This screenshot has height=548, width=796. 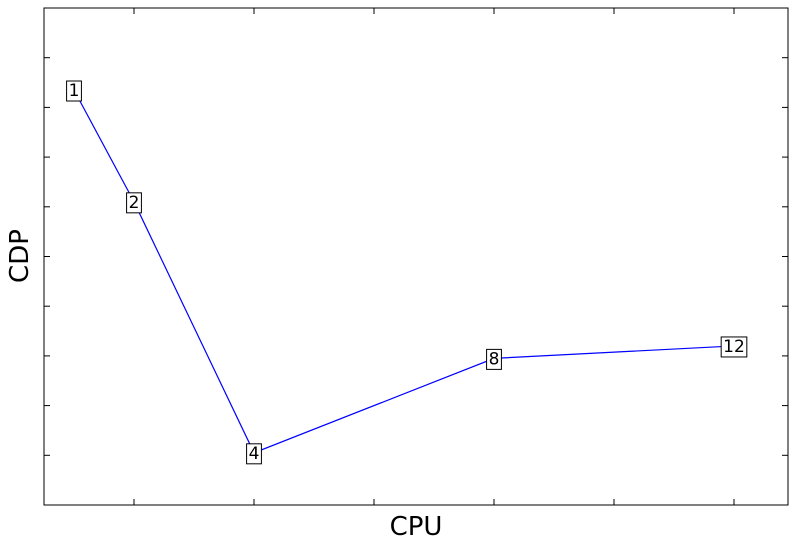 I want to click on data-label: 8, so click(x=494, y=359).